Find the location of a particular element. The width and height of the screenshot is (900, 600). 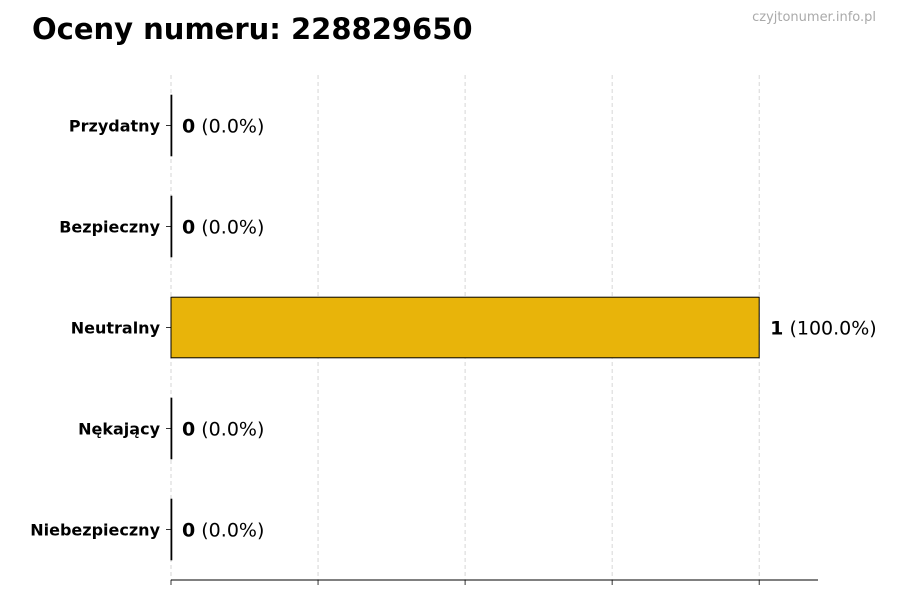

bar-bezpieczny is located at coordinates (171, 226).